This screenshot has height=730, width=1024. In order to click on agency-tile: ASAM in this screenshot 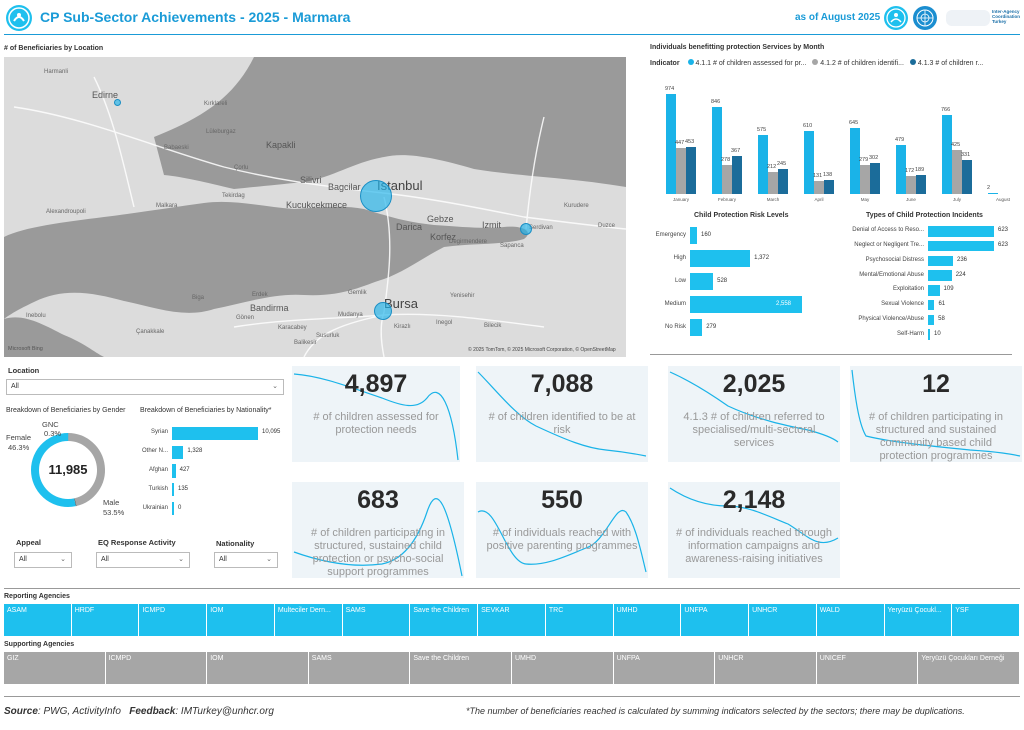, I will do `click(37, 620)`.